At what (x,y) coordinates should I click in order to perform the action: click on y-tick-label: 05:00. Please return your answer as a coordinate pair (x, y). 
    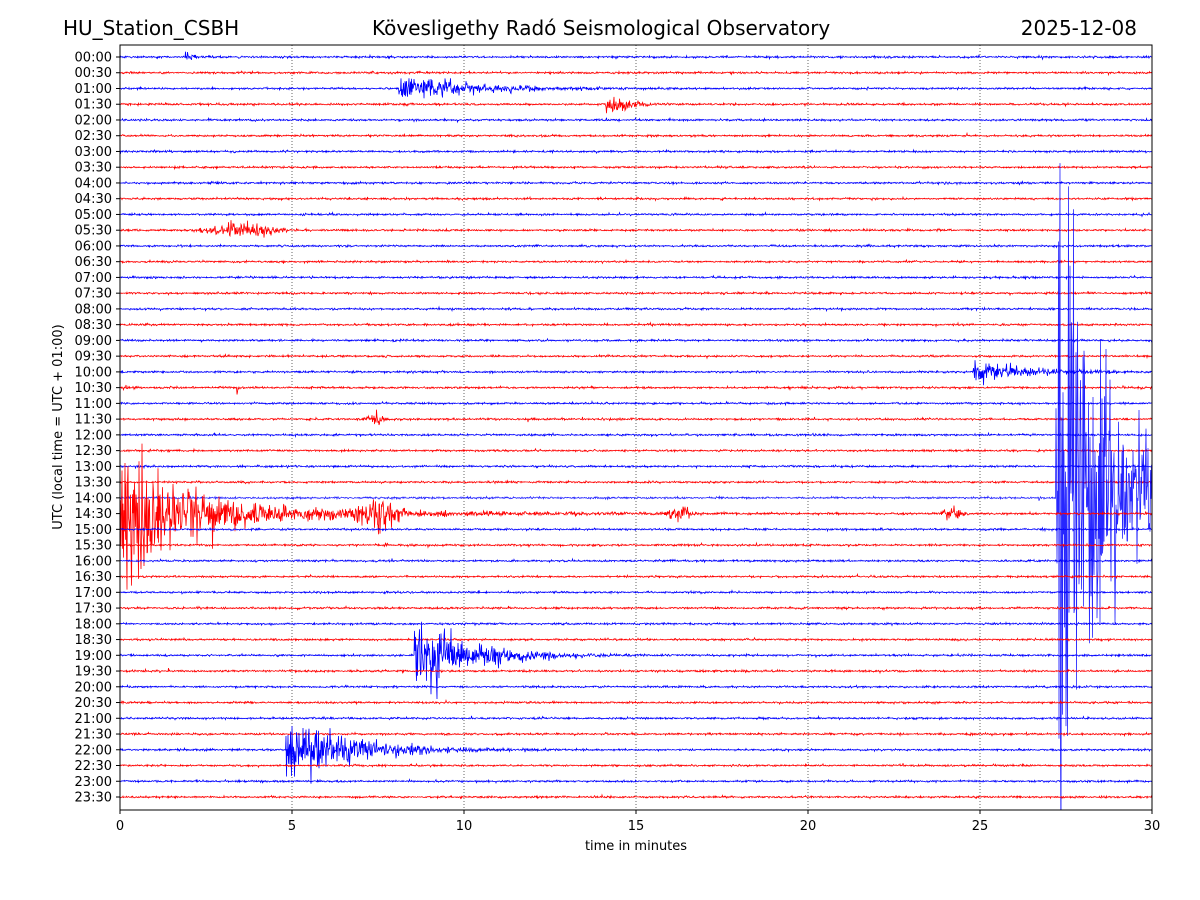
    Looking at the image, I should click on (93, 215).